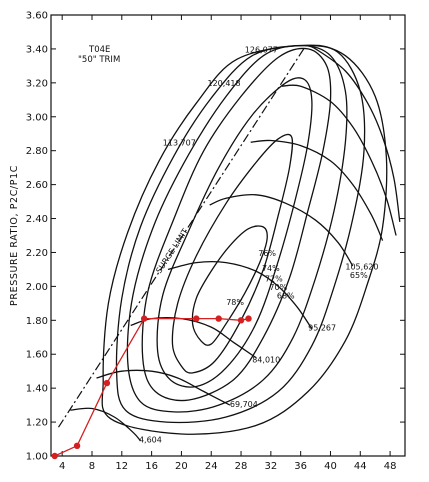 The height and width of the screenshot is (482, 429). What do you see at coordinates (37, 16) in the screenshot?
I see `y-tick-label: 3.60` at bounding box center [37, 16].